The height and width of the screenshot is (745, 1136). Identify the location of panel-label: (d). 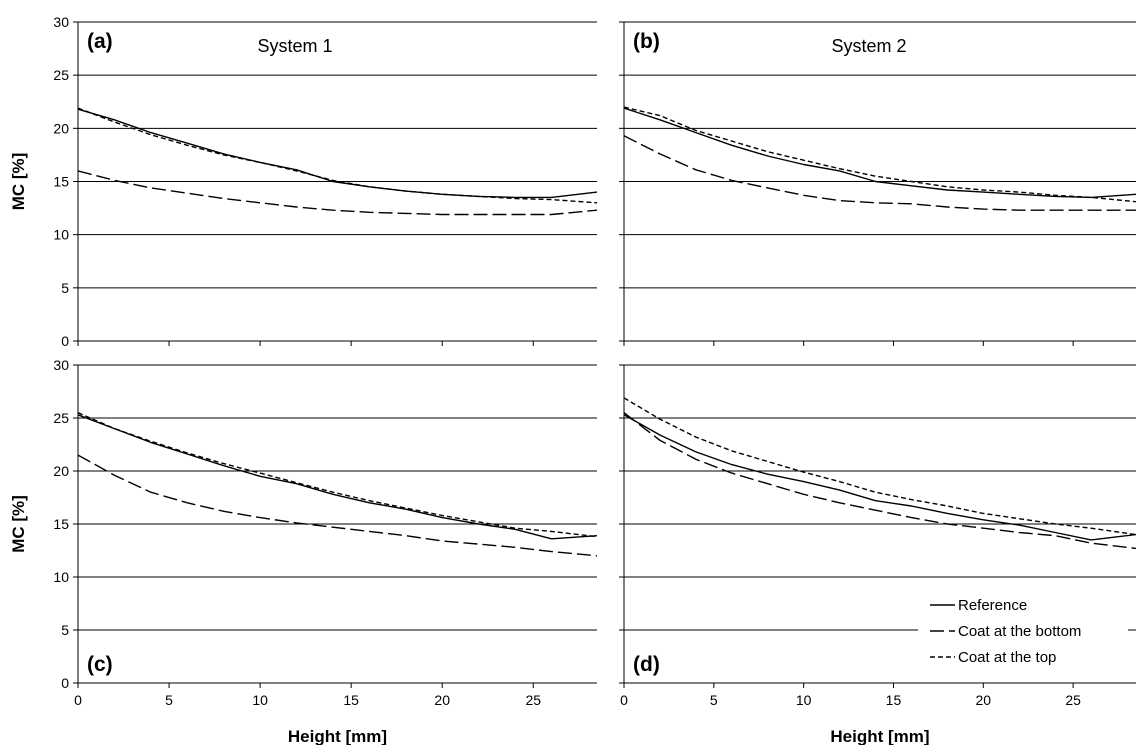
(646, 664).